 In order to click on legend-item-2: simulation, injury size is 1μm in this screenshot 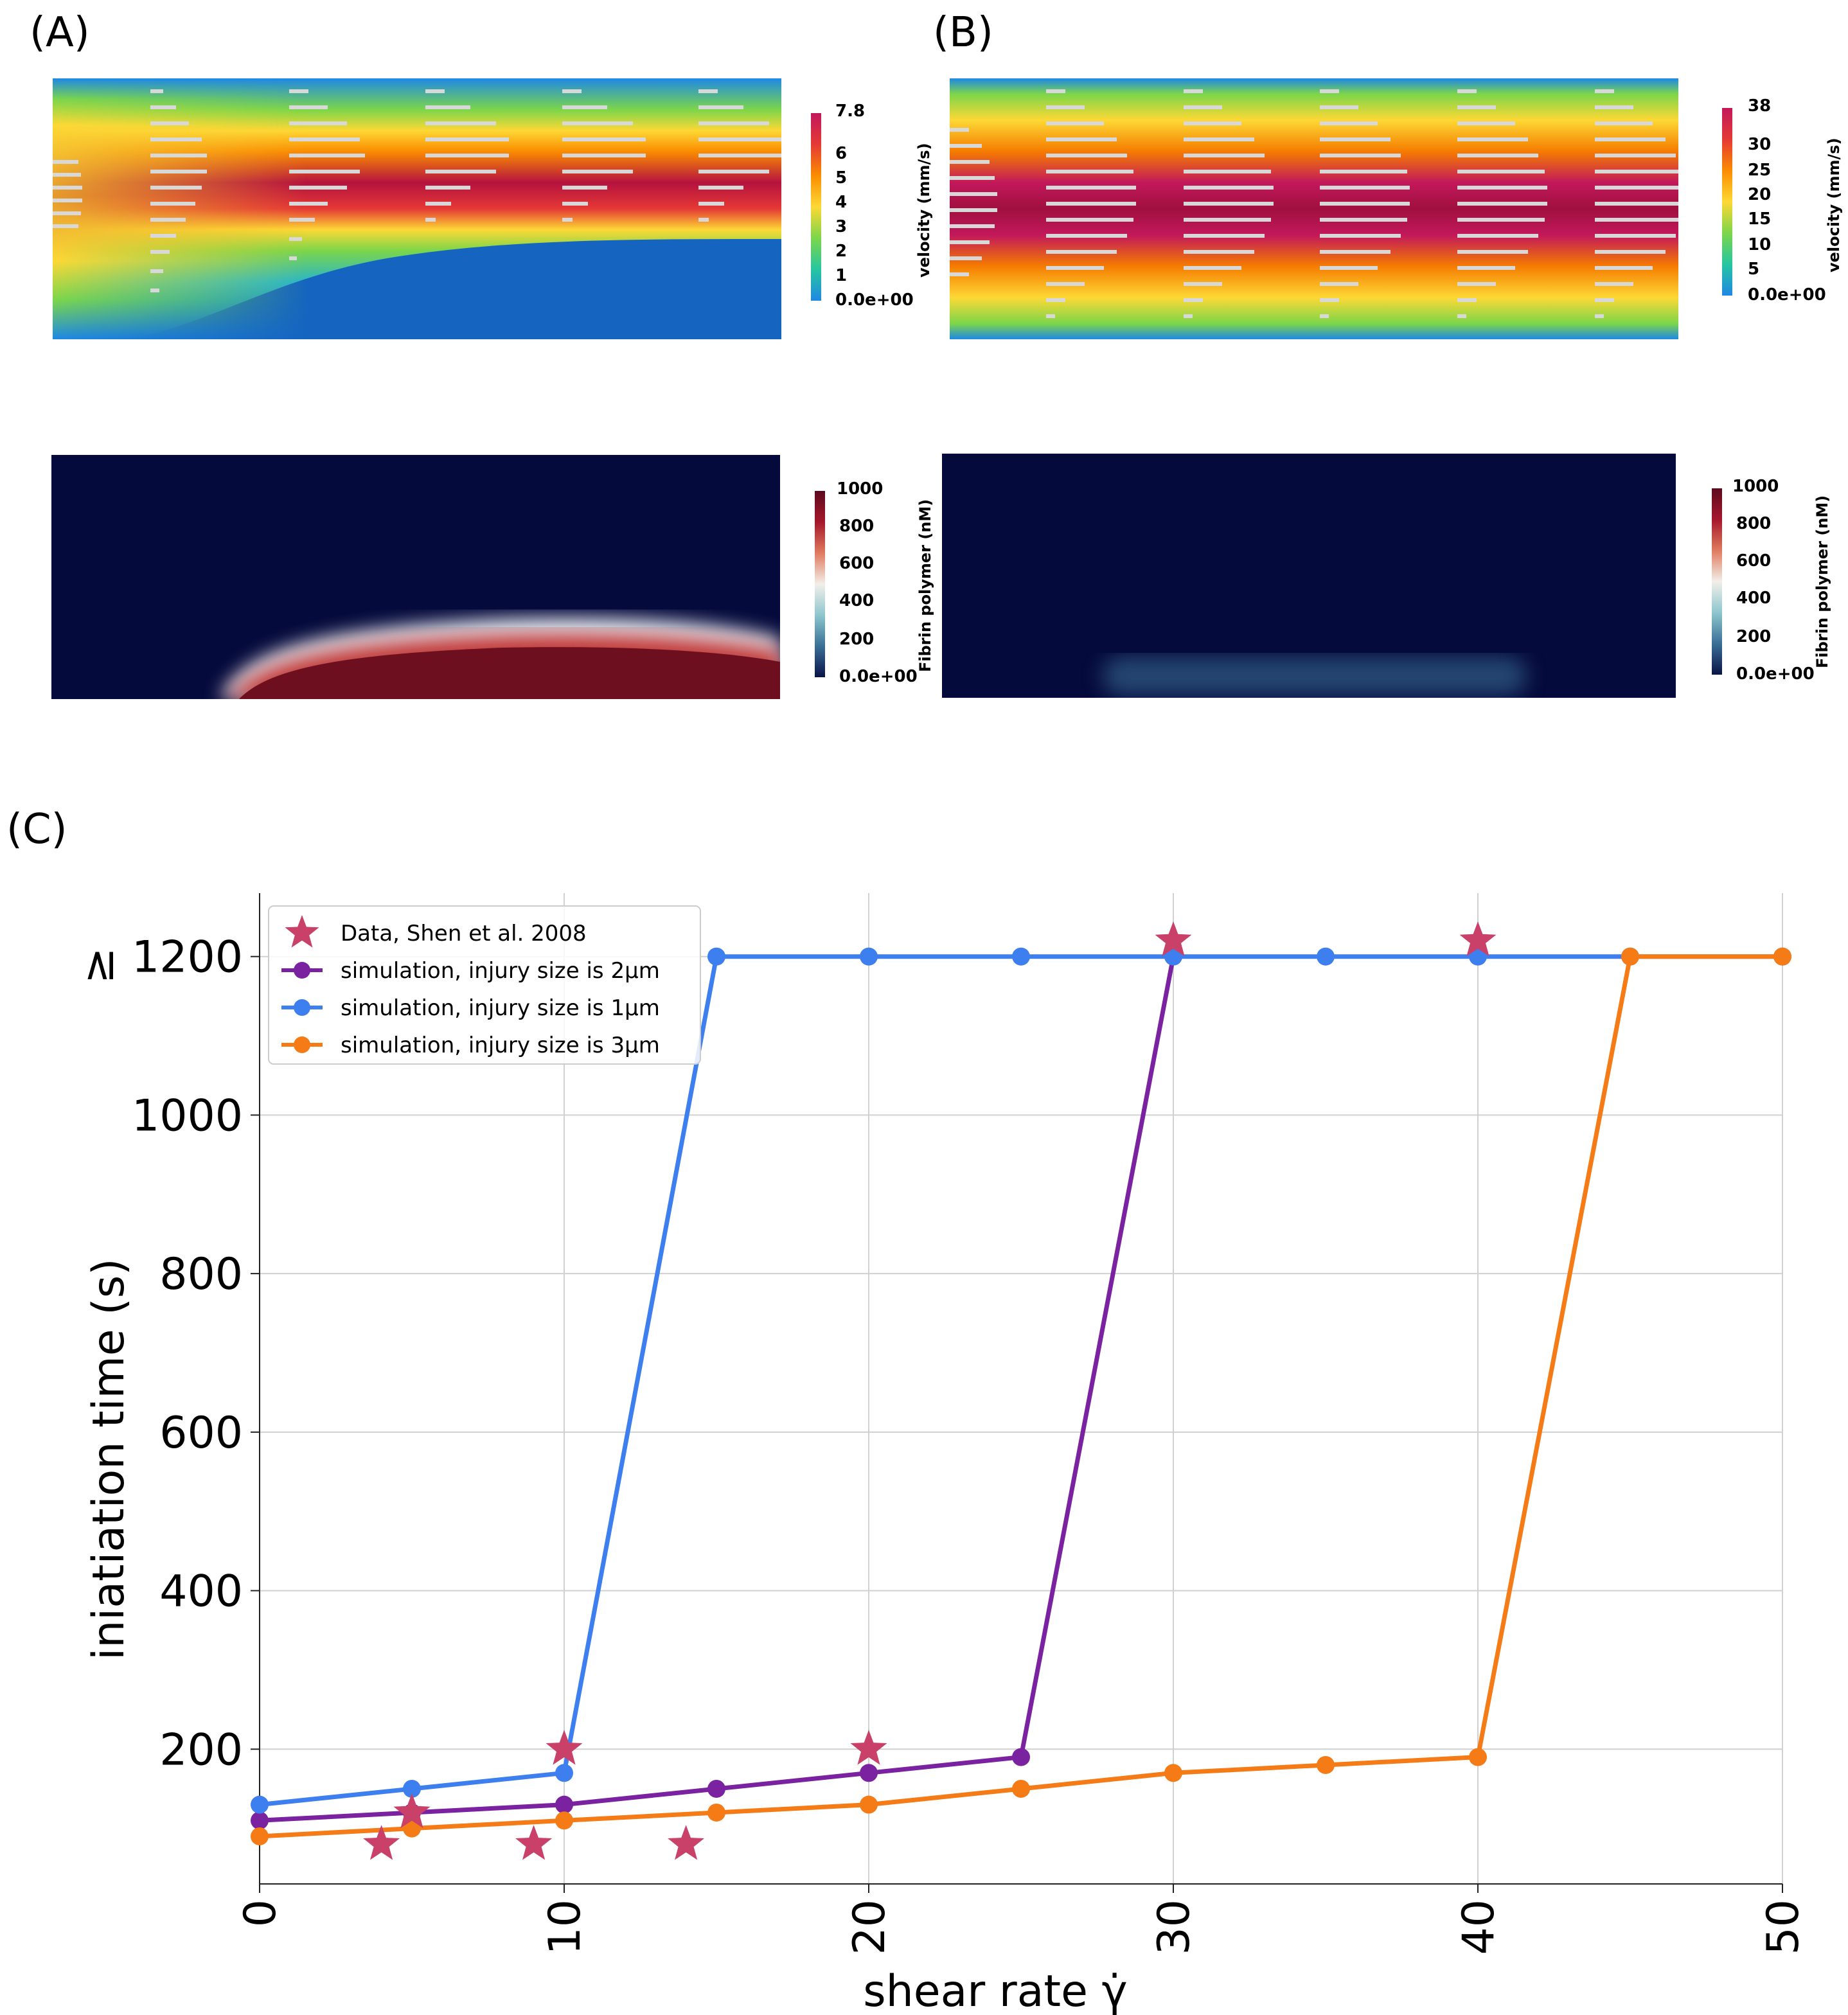, I will do `click(470, 1008)`.